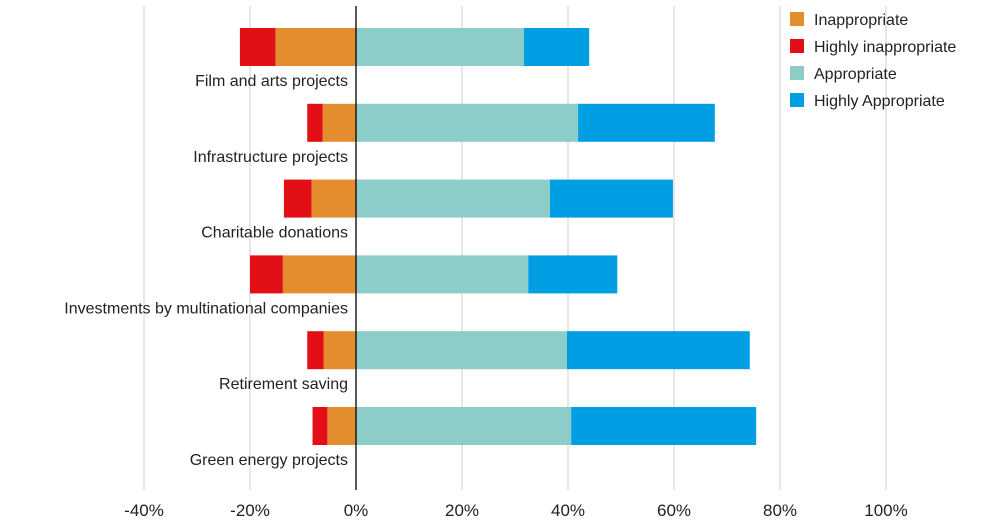 The height and width of the screenshot is (524, 996). What do you see at coordinates (257, 47) in the screenshot?
I see `bar-highly-inappropriate-film-and-arts-projects` at bounding box center [257, 47].